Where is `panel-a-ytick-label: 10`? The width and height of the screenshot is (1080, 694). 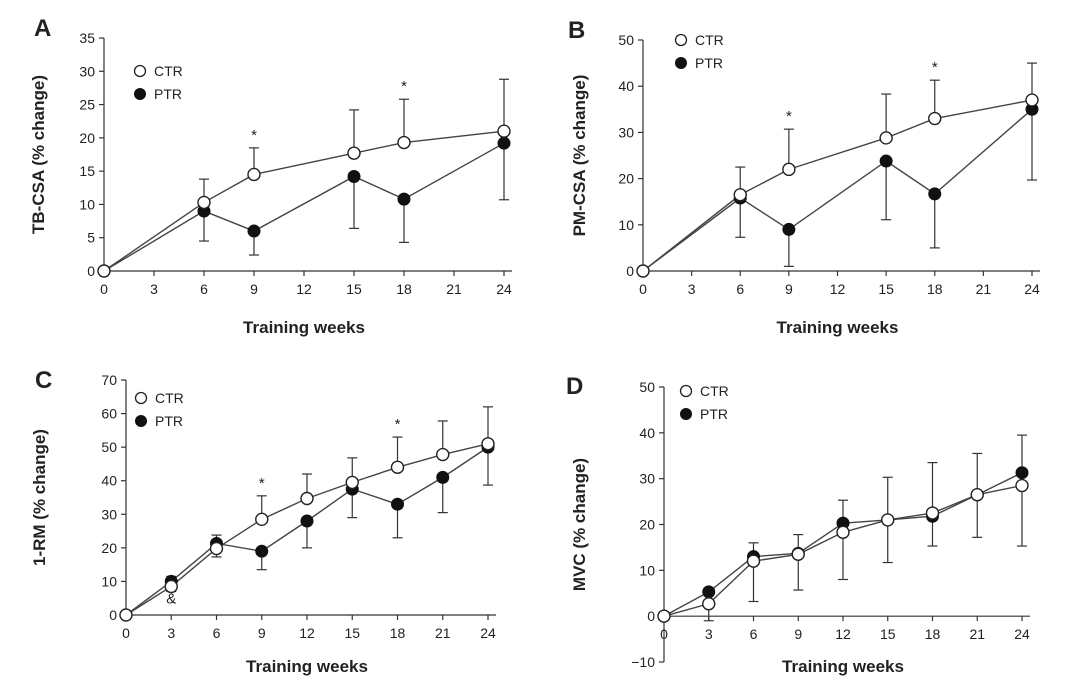
panel-a-ytick-label: 10 is located at coordinates (87, 204).